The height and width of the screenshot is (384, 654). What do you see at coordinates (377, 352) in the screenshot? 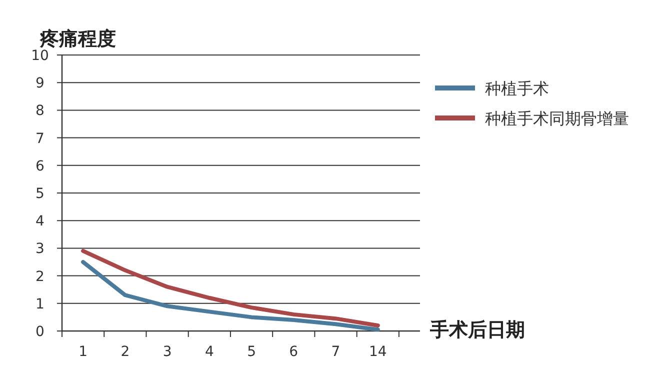
I see `x-tick-label: 14` at bounding box center [377, 352].